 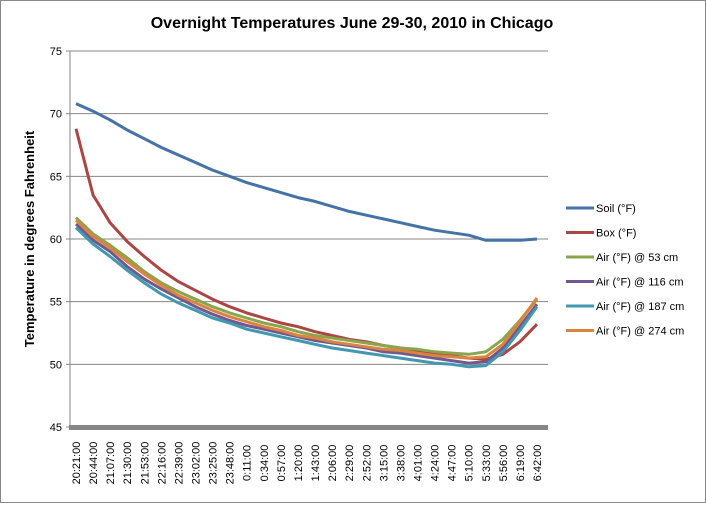 What do you see at coordinates (56, 303) in the screenshot?
I see `y-tick-label: 55` at bounding box center [56, 303].